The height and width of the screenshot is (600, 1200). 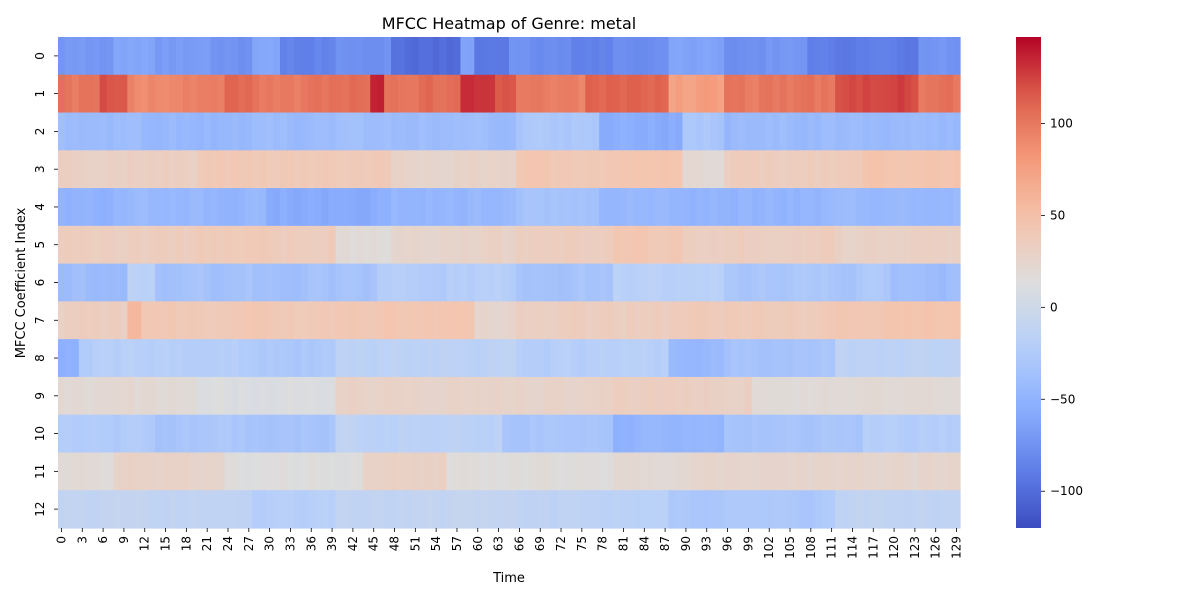 What do you see at coordinates (40, 132) in the screenshot?
I see `y-tick-label: 2` at bounding box center [40, 132].